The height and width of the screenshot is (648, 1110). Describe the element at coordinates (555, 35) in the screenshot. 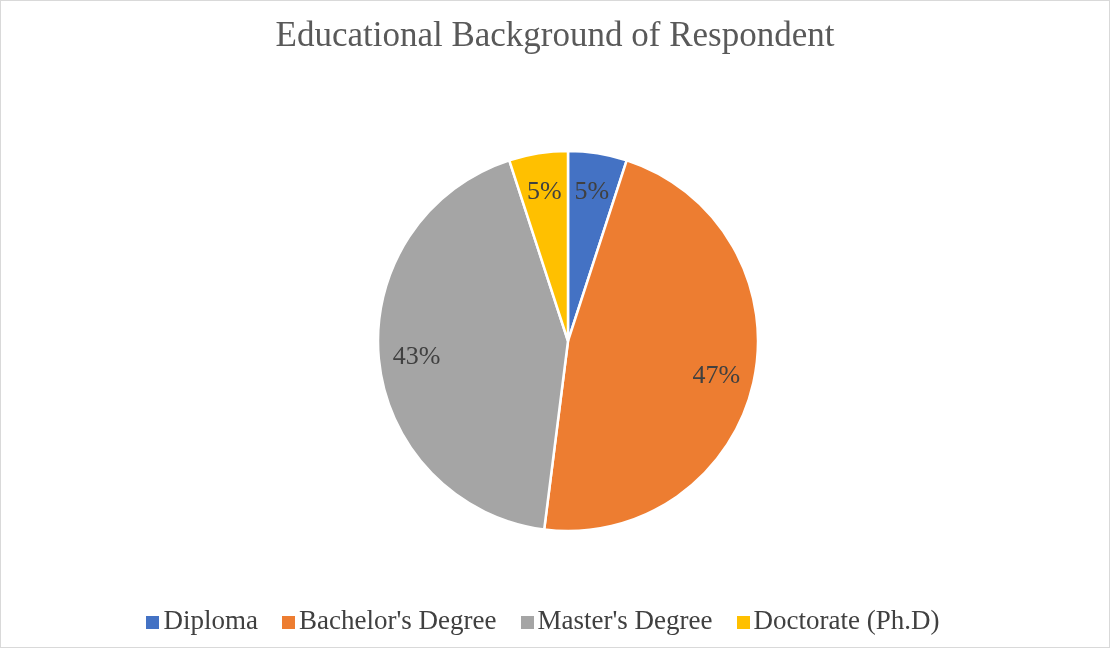

I see `chart-title: Educational Background of Respondent` at that location.